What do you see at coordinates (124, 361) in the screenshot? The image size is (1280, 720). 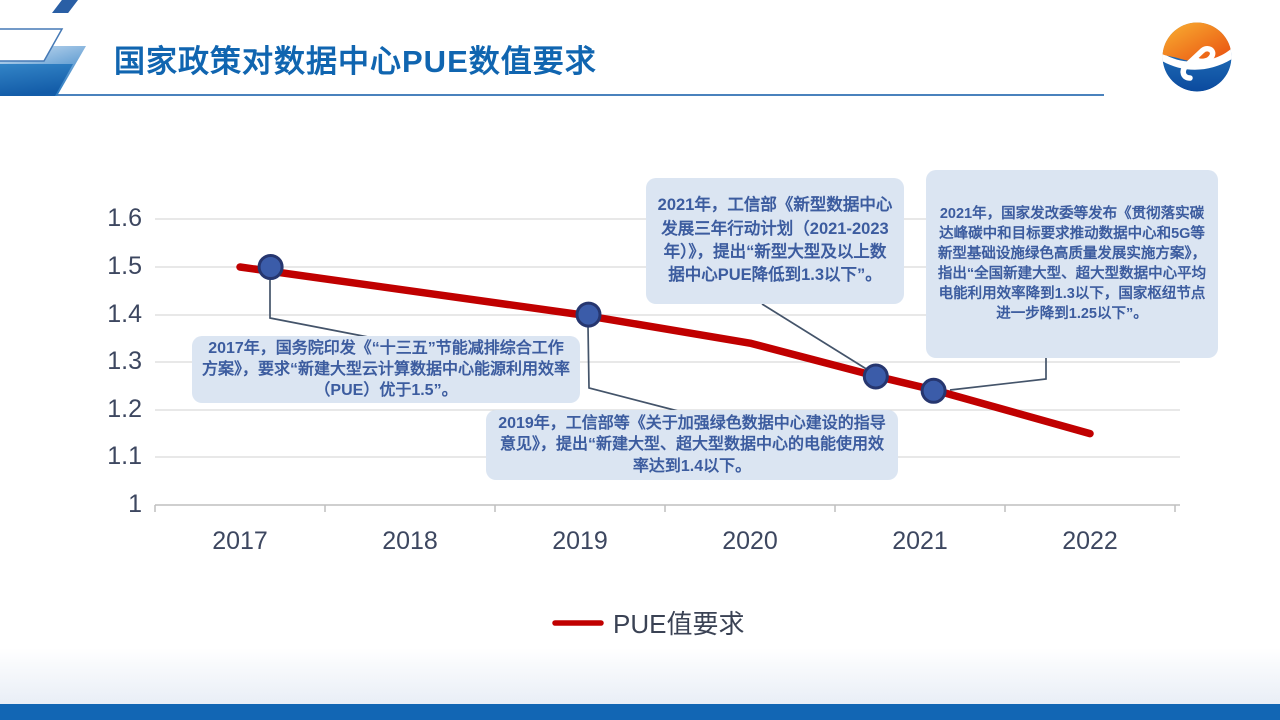 I see `y-tick-1.3: 1.3` at bounding box center [124, 361].